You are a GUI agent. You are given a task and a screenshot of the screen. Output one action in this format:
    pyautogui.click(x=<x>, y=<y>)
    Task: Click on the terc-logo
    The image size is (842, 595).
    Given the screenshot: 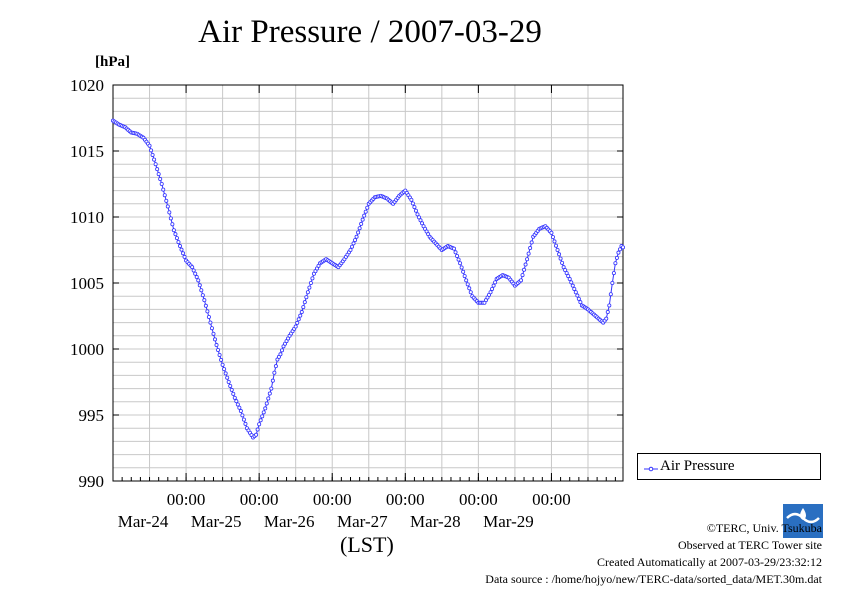 What is the action you would take?
    pyautogui.click(x=803, y=521)
    